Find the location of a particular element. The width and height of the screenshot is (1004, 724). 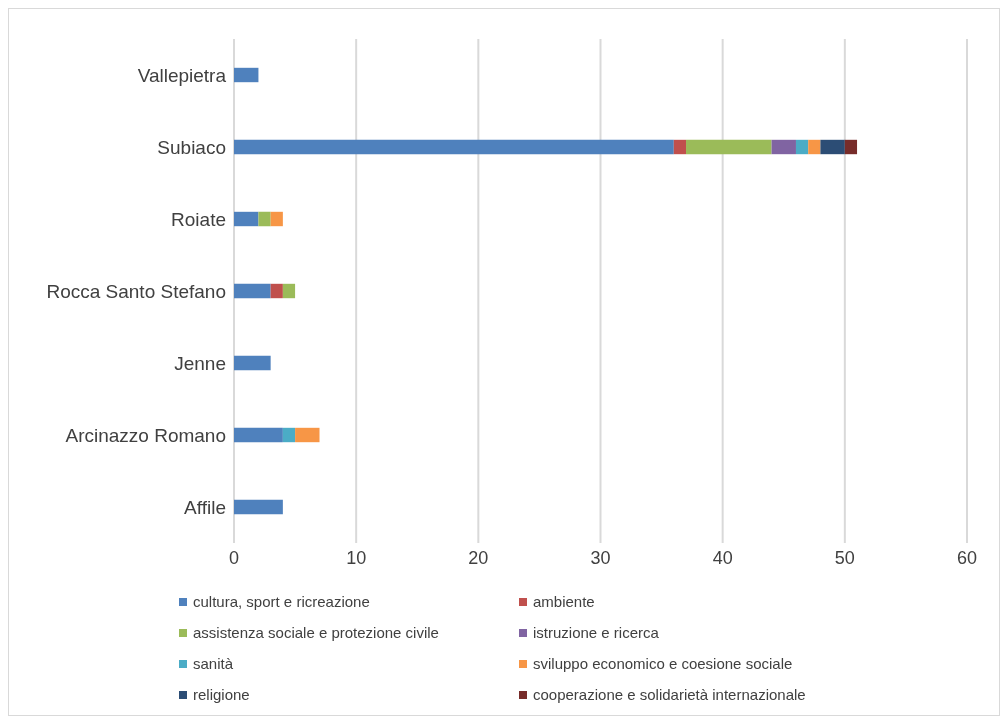

legend-label: sviluppo economico e coesione sociale is located at coordinates (663, 663).